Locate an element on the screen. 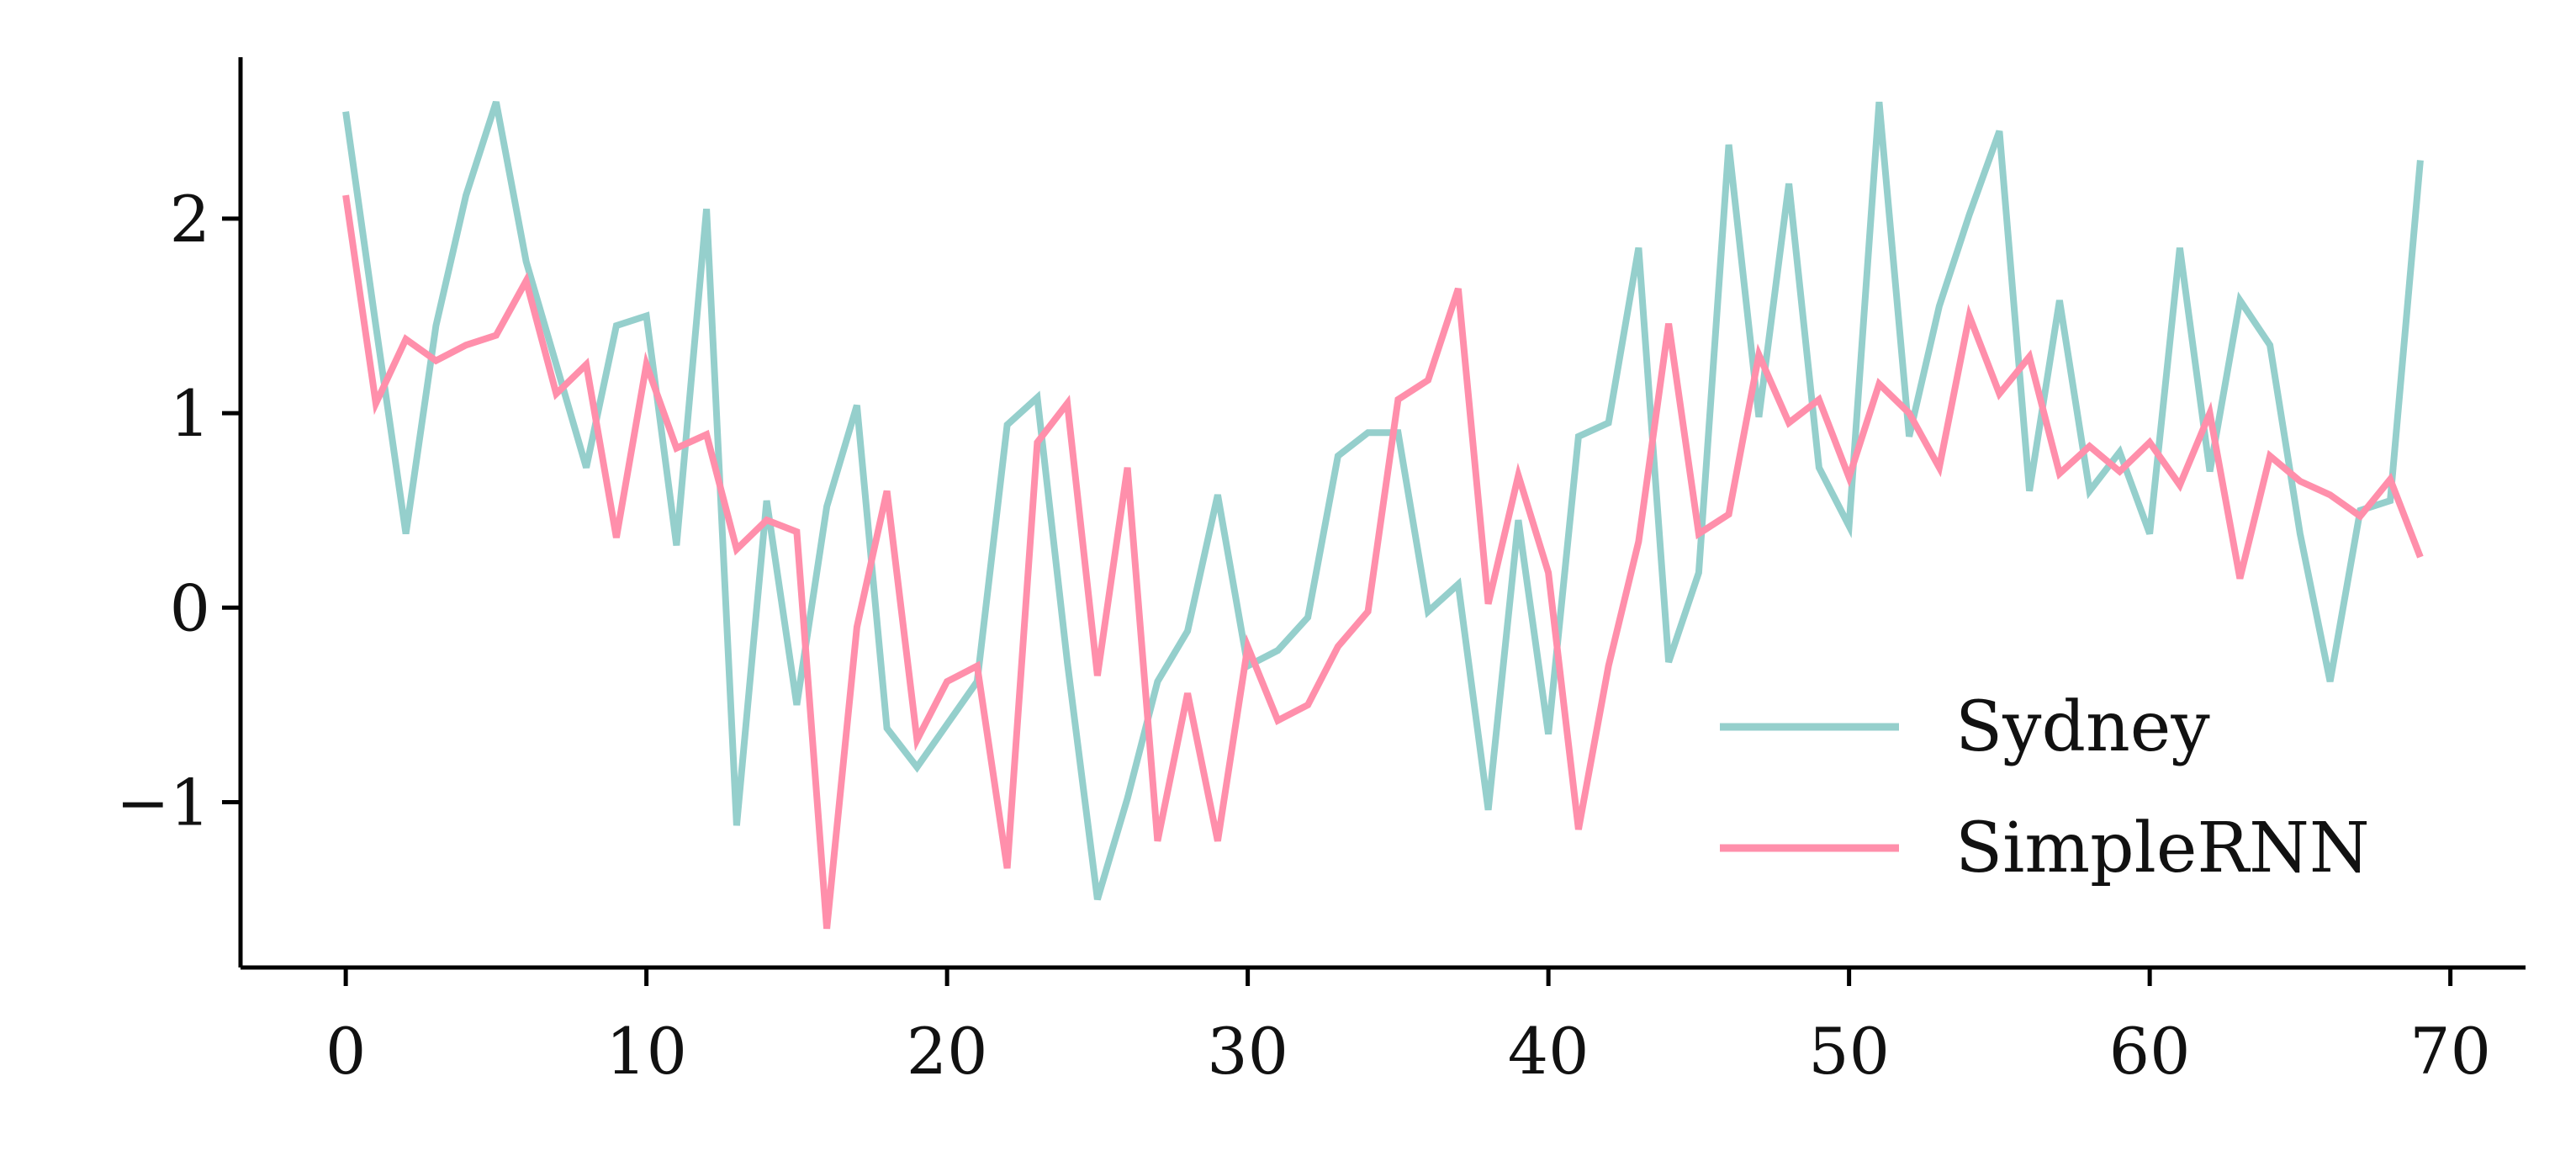 This screenshot has width=2576, height=1161. y-tick-label: 2 is located at coordinates (190, 219).